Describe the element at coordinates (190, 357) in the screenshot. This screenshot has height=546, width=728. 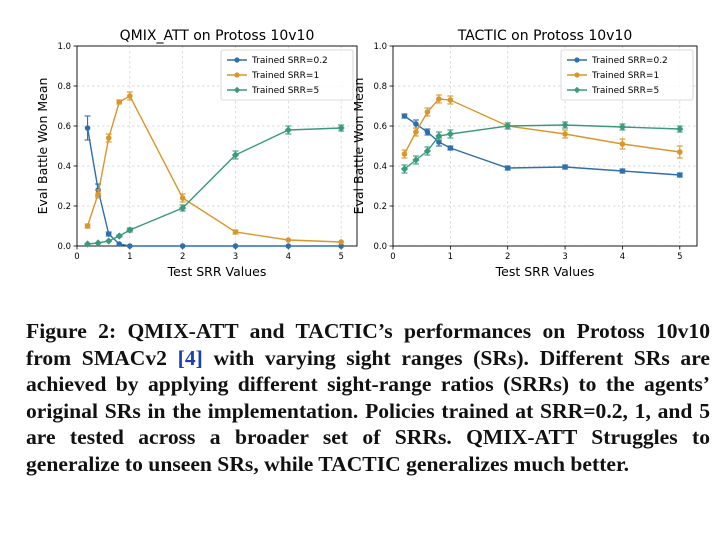
I see `citation-link: [4]` at that location.